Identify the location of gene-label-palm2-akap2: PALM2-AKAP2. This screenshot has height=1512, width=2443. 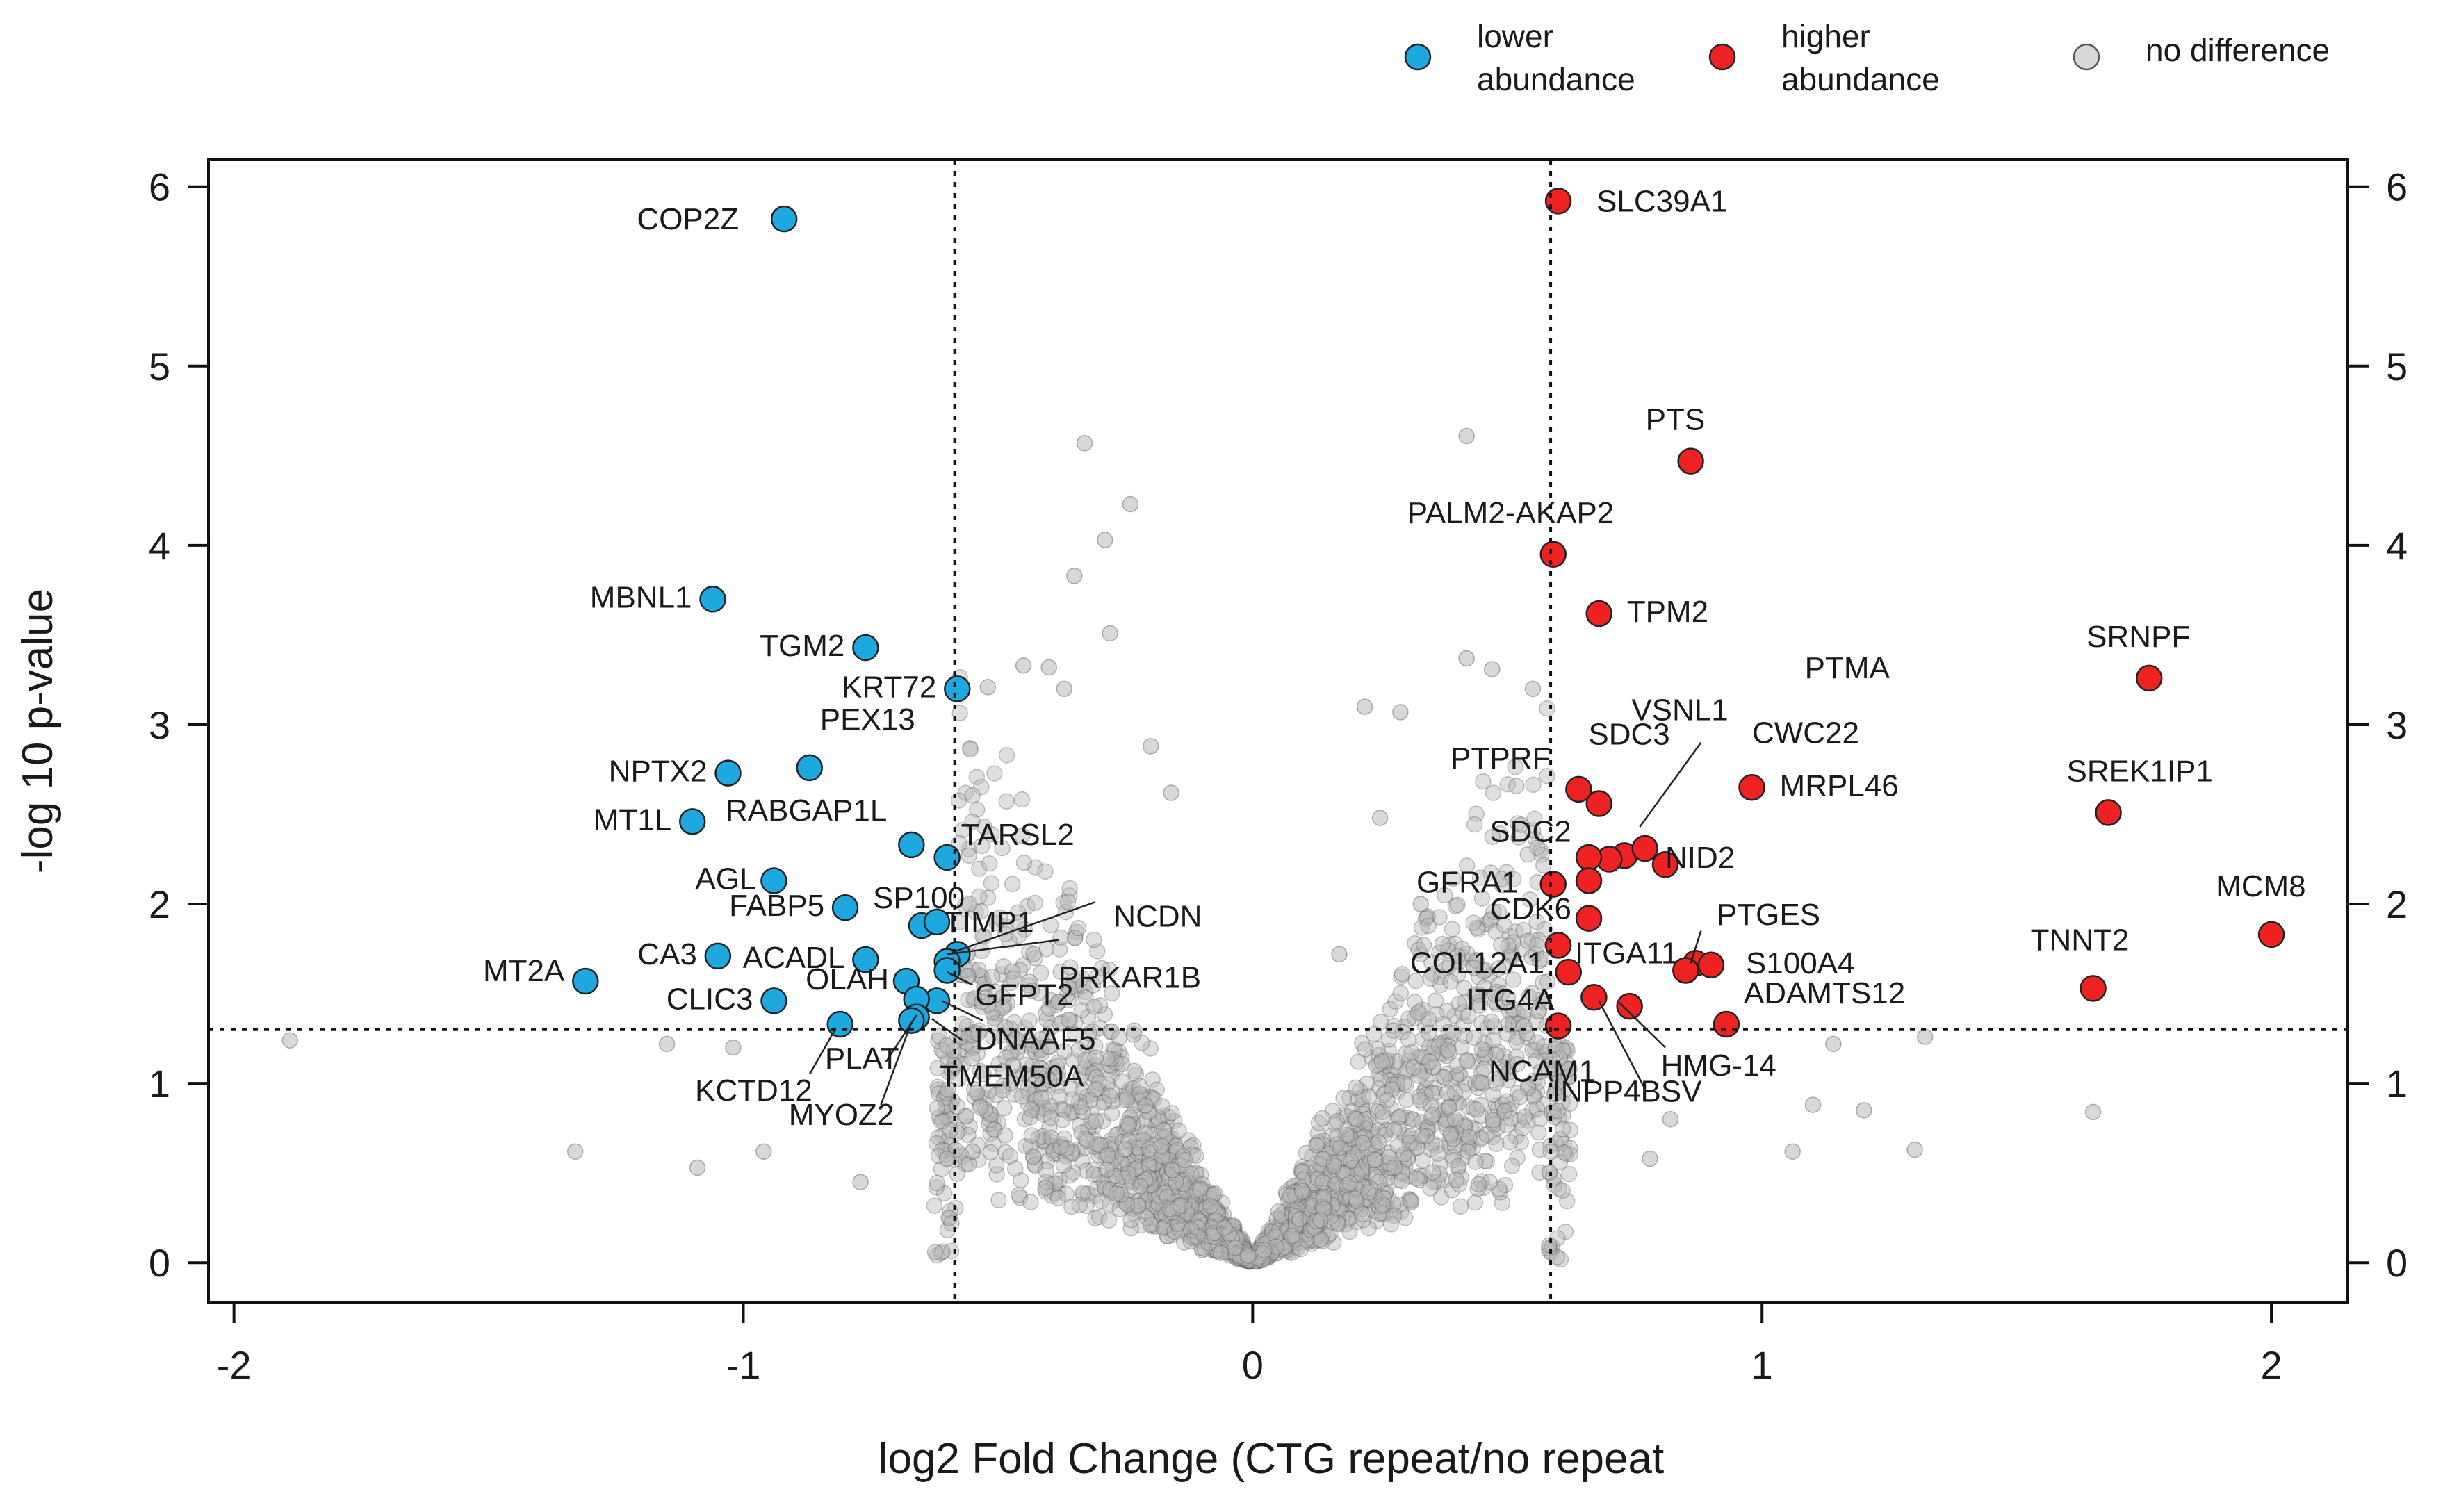
(1511, 513).